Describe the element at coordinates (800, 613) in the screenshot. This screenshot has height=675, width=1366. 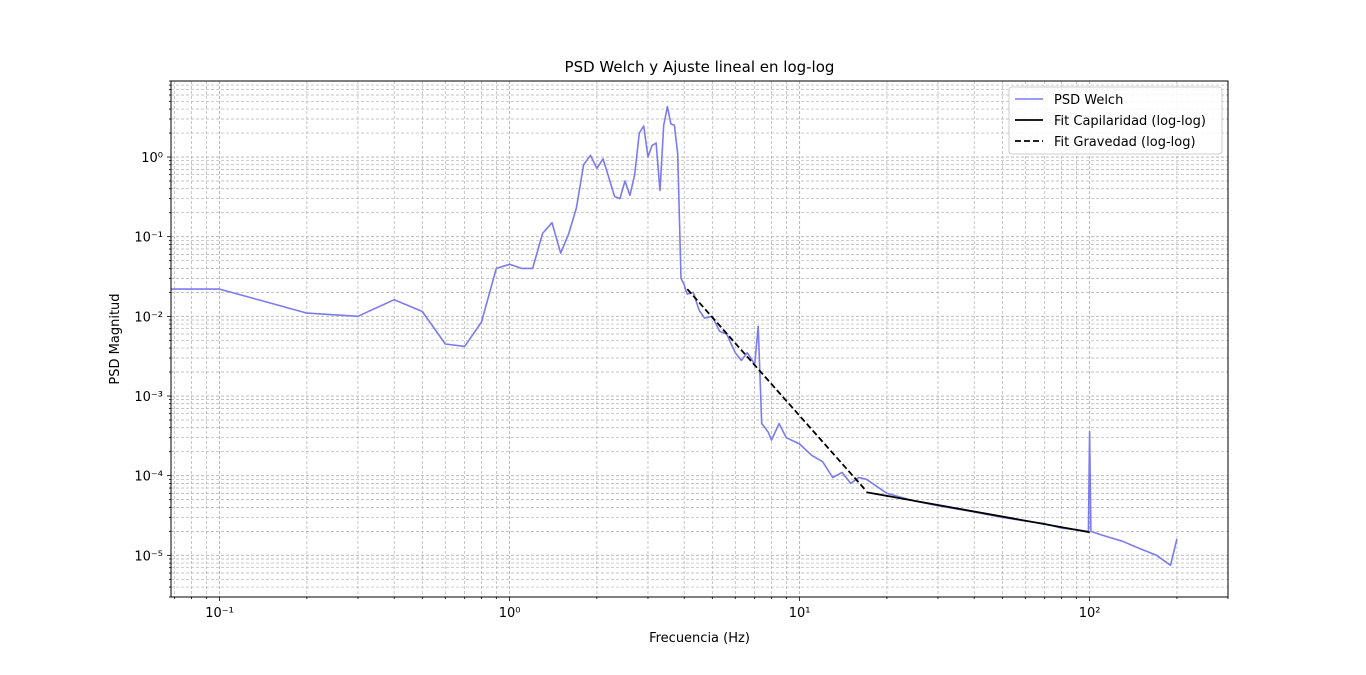
I see `x-tick-label: 10¹` at that location.